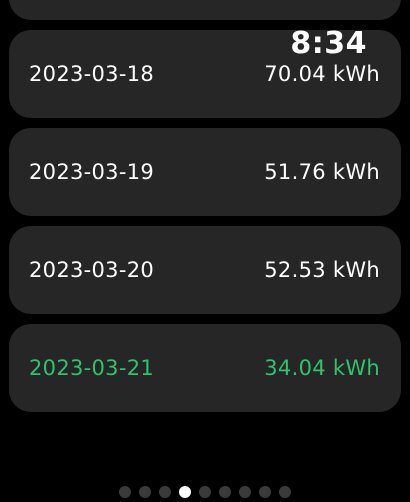  I want to click on row-energy-value: 52.53 kWh, so click(322, 270).